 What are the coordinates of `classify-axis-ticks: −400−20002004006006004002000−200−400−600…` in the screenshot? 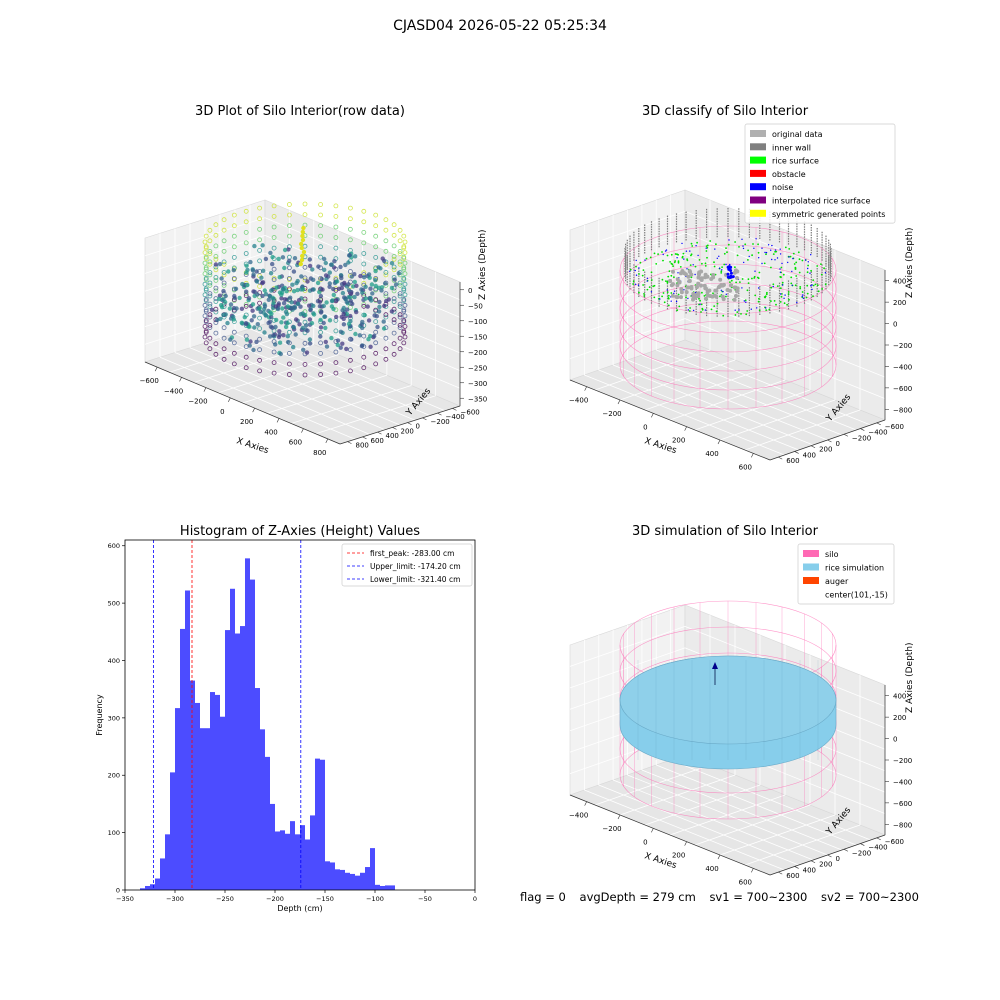 It's located at (740, 375).